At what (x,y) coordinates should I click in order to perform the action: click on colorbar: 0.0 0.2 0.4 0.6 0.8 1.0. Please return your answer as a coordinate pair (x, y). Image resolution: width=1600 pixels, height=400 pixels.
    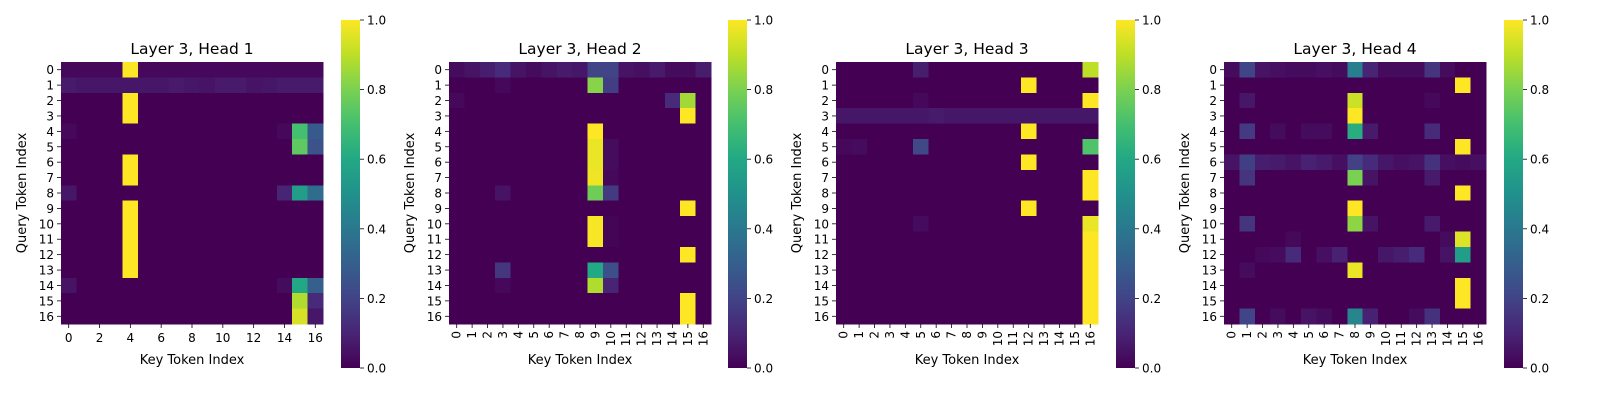
    Looking at the image, I should click on (1526, 195).